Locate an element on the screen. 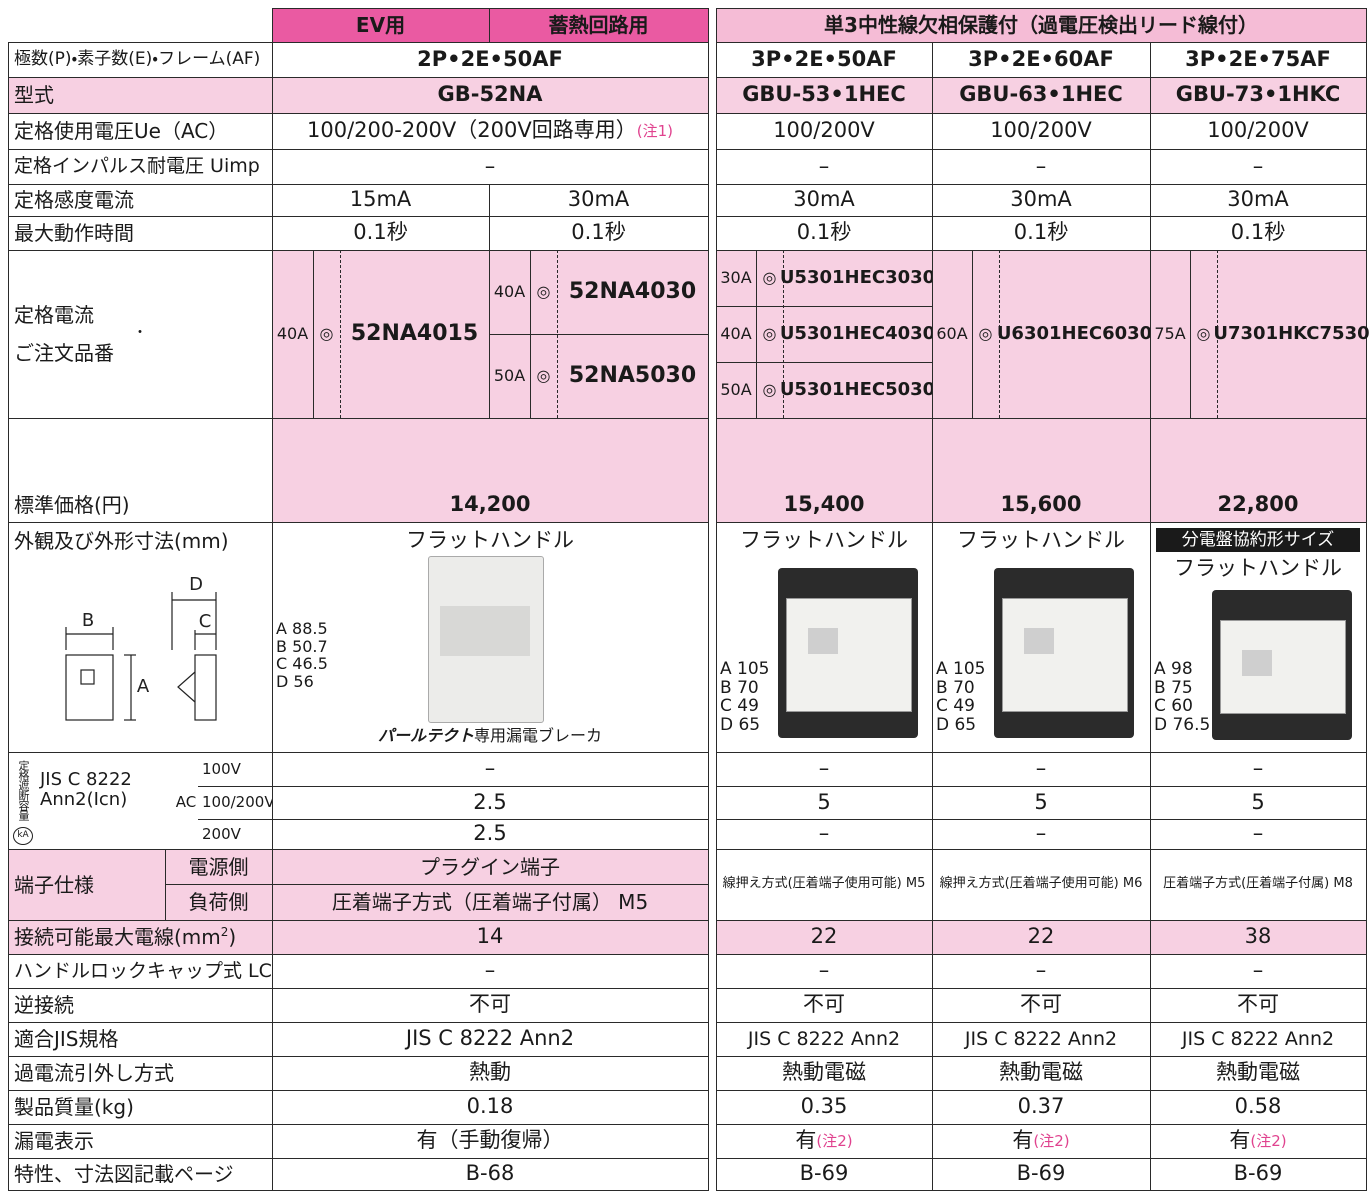 Image resolution: width=1370 pixels, height=1192 pixels. text: 熱動電磁 is located at coordinates (1041, 1072).